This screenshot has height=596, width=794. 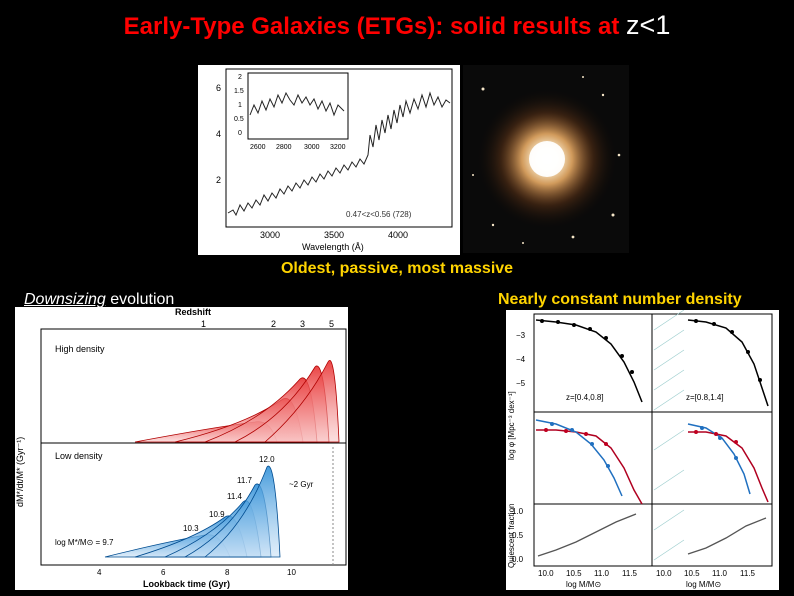 What do you see at coordinates (140, 299) in the screenshot?
I see `caption-downsizing-rest: evolution` at bounding box center [140, 299].